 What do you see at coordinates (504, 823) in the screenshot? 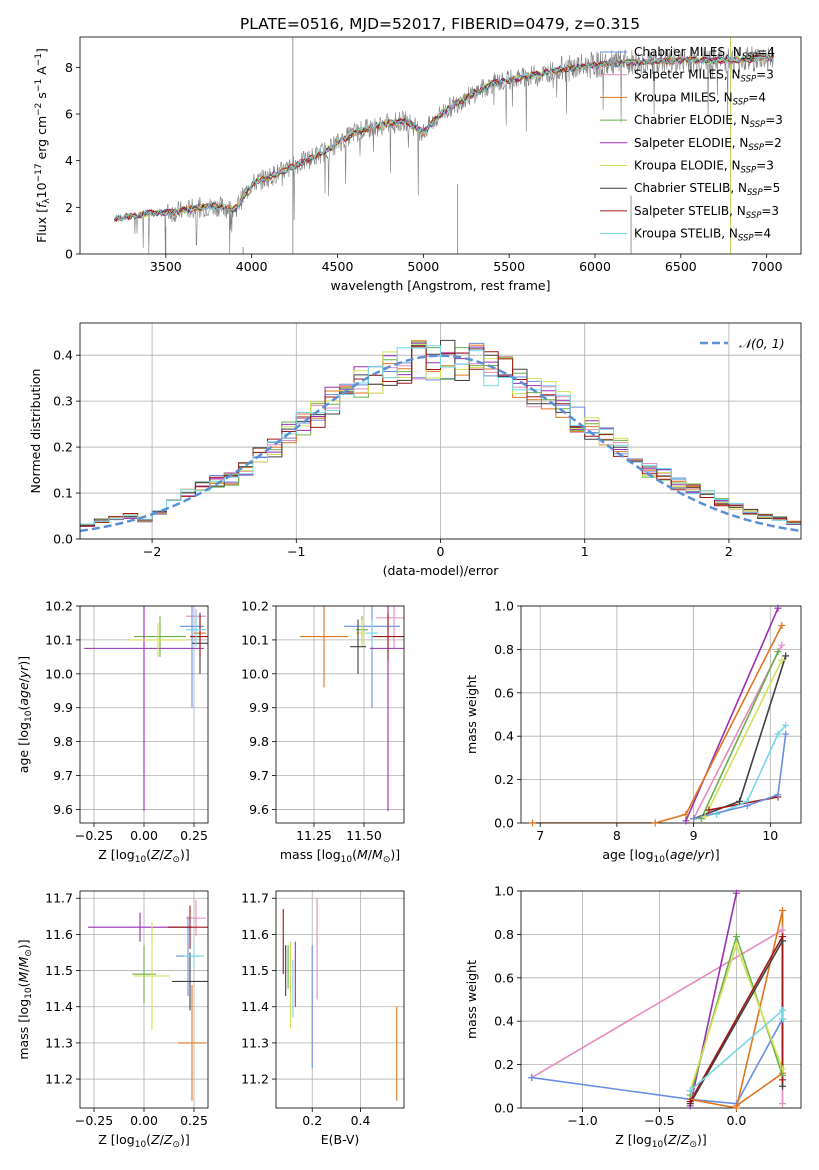
I see `y-tick-label: 0.0` at bounding box center [504, 823].